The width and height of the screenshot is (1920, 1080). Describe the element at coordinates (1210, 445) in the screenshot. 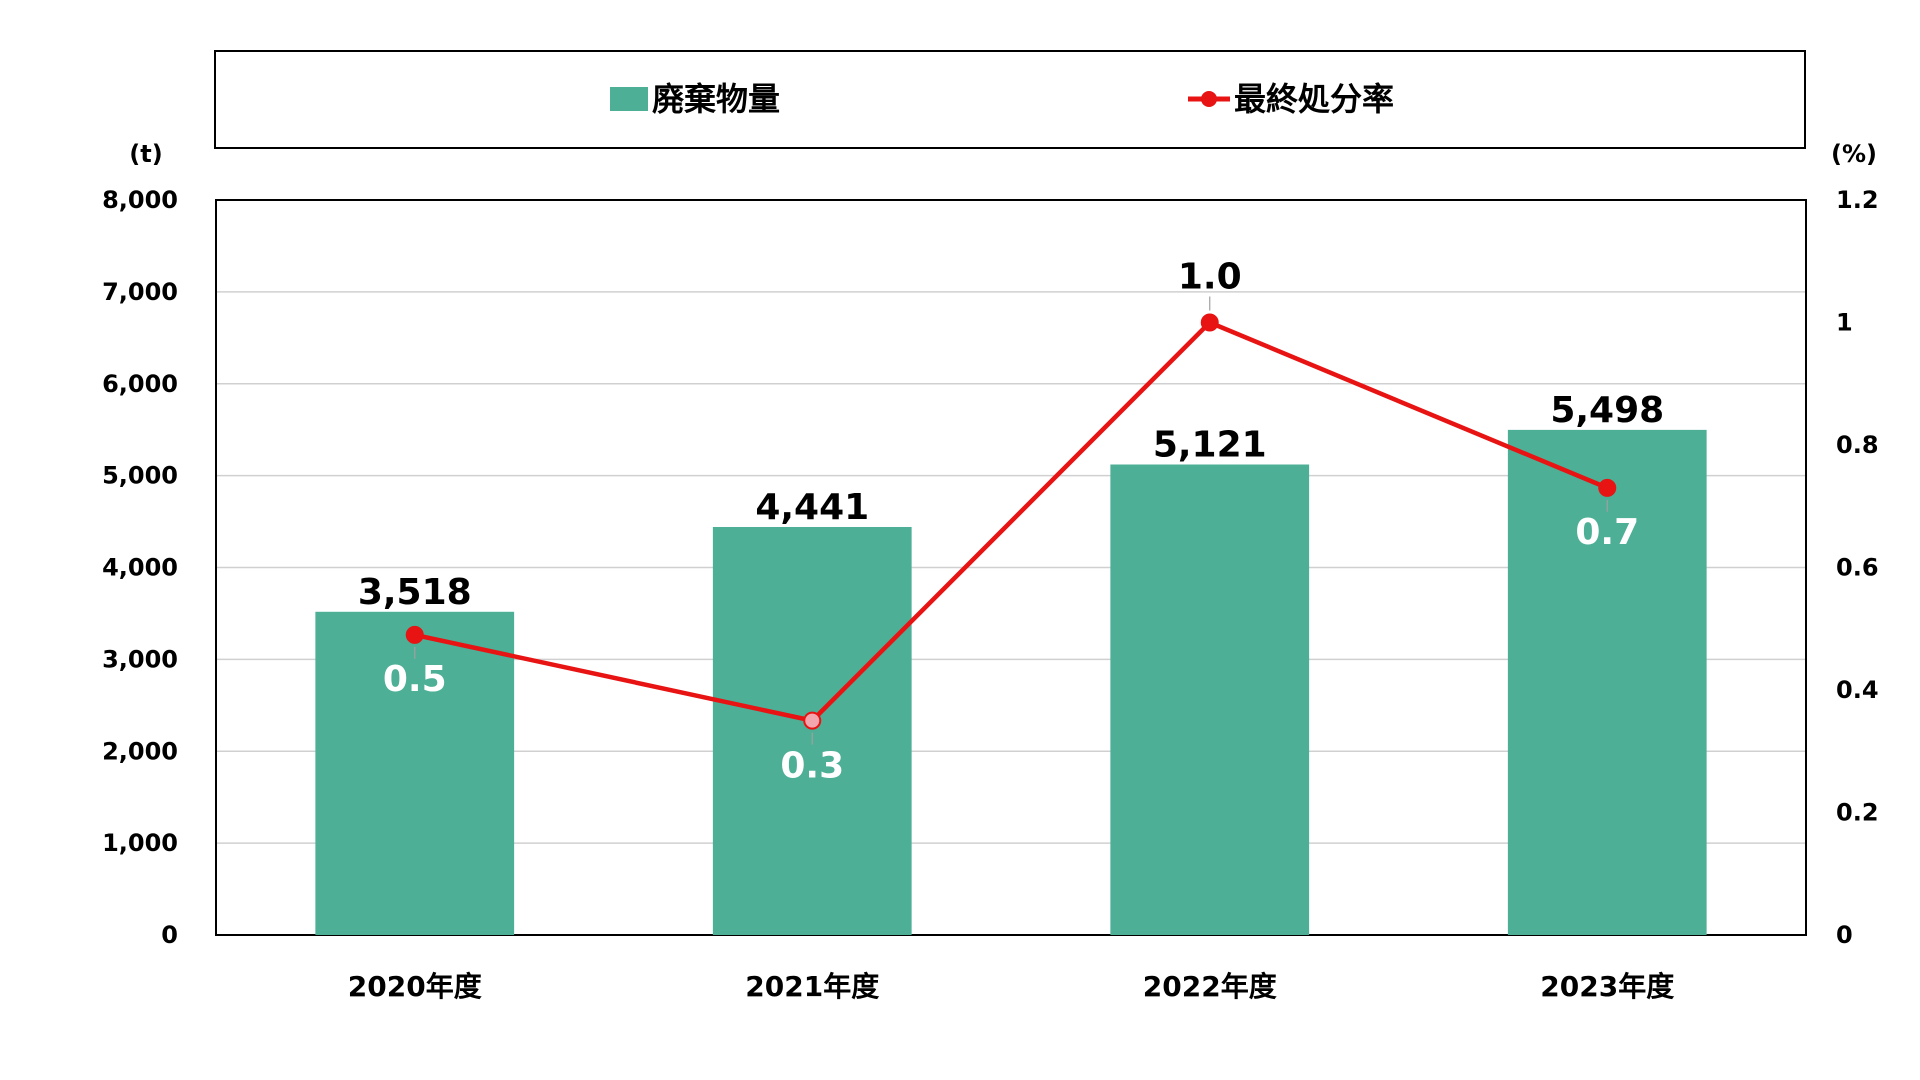

I see `bar-value-label: 5,121` at that location.